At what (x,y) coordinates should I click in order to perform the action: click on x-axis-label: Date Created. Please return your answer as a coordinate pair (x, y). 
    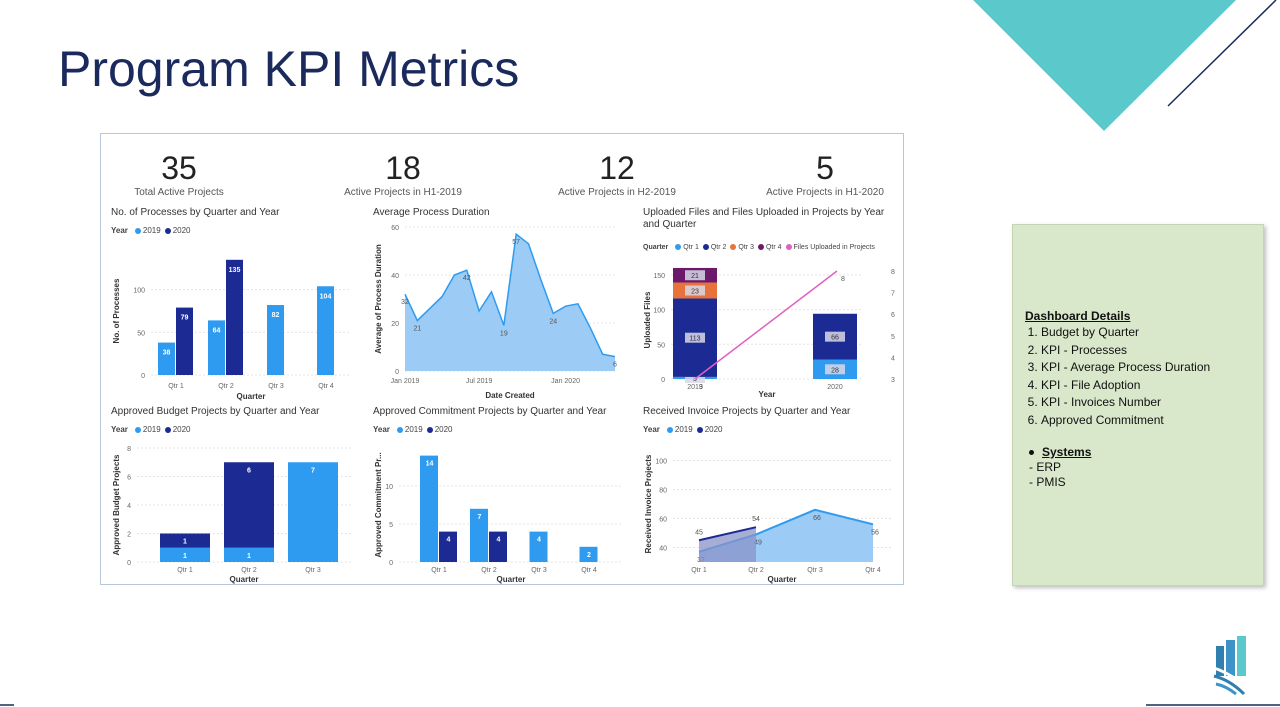
    Looking at the image, I should click on (509, 395).